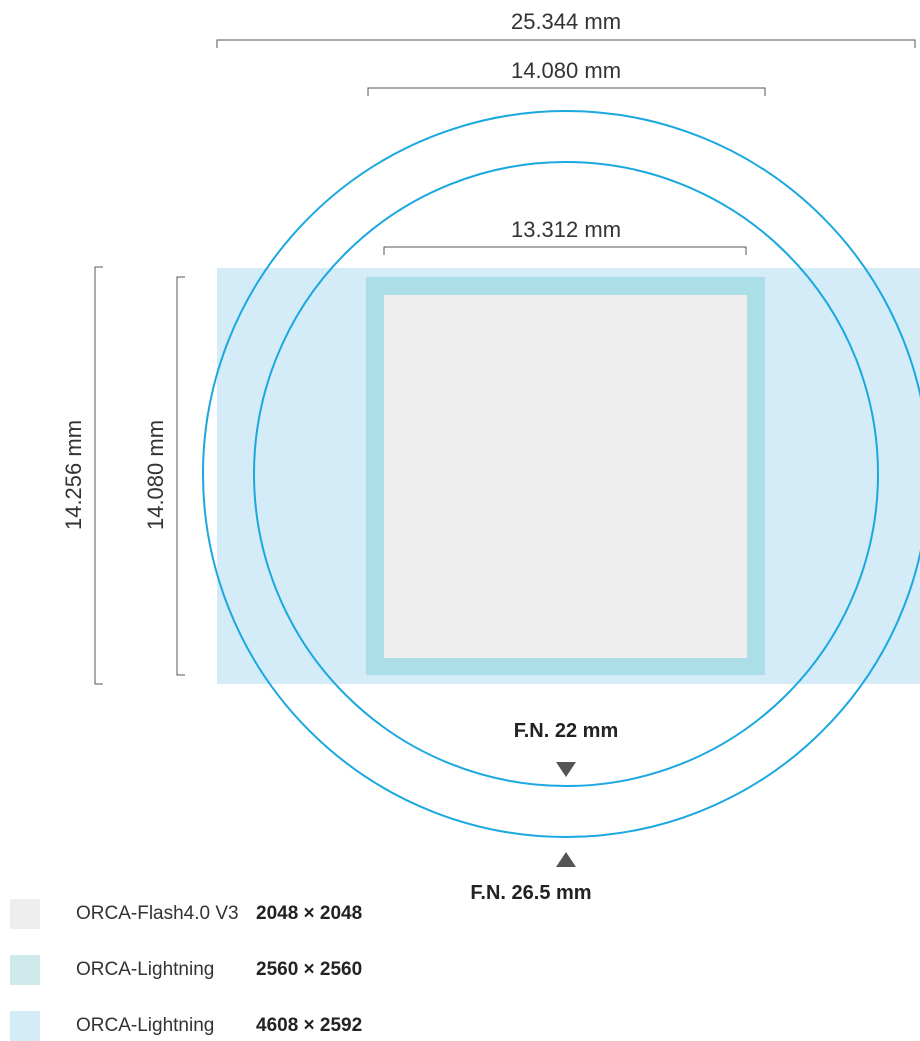 This screenshot has width=920, height=1041. Describe the element at coordinates (566, 21) in the screenshot. I see `top-outer-dimension: 25.344 mm` at that location.